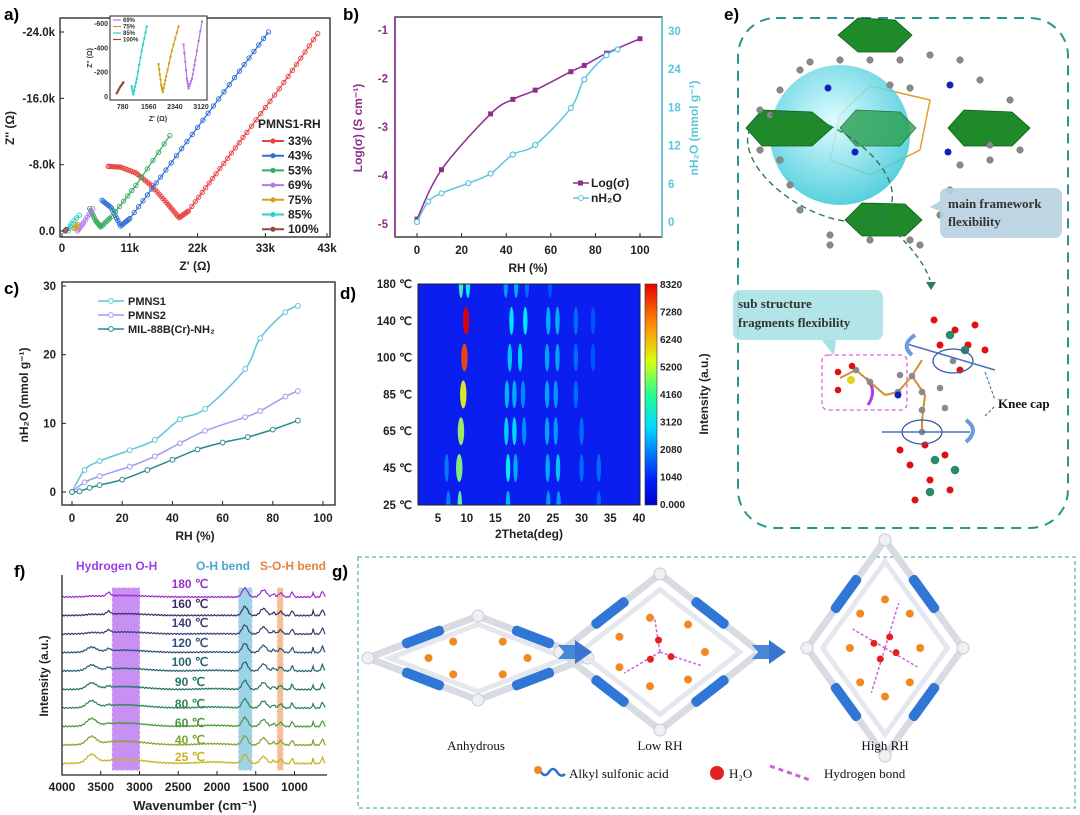  What do you see at coordinates (187, 403) in the screenshot?
I see `tick-labels: 0 20 40 60 80 100 0 10 20 30` at bounding box center [187, 403].